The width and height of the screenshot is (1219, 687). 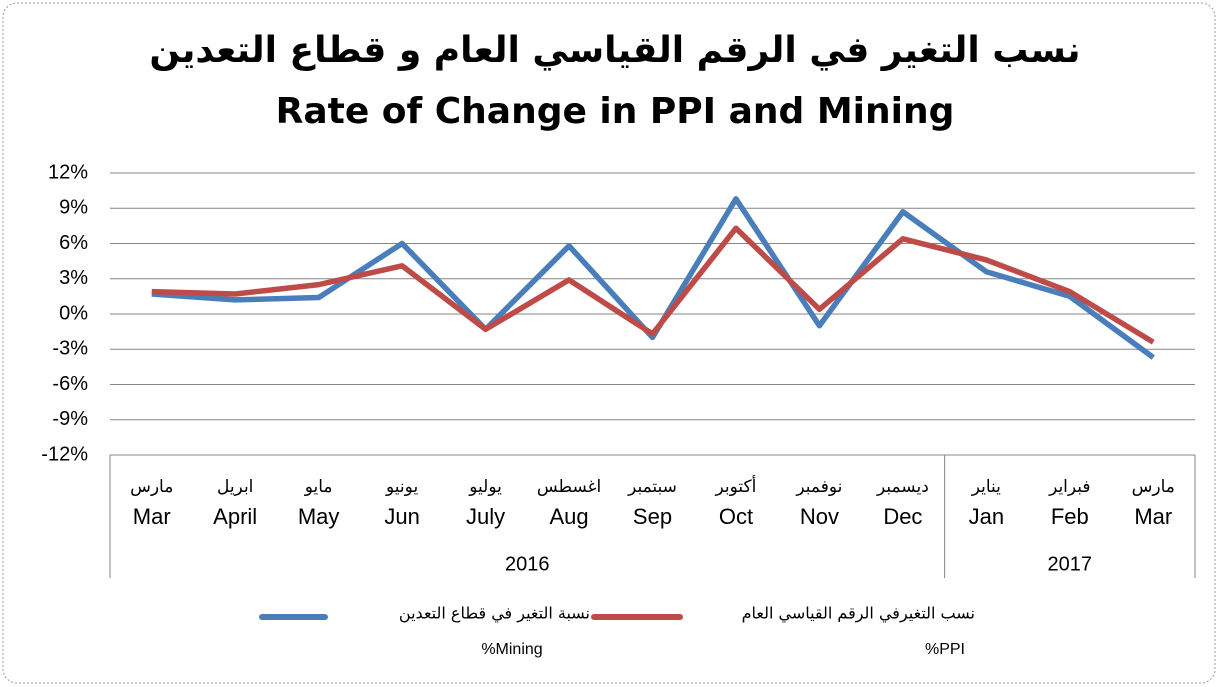 What do you see at coordinates (401, 516) in the screenshot?
I see `x-tick-label: Jun` at bounding box center [401, 516].